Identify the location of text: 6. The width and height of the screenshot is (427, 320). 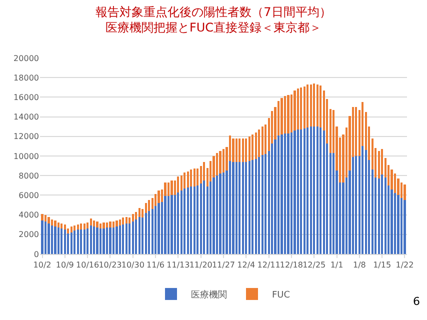
(416, 301).